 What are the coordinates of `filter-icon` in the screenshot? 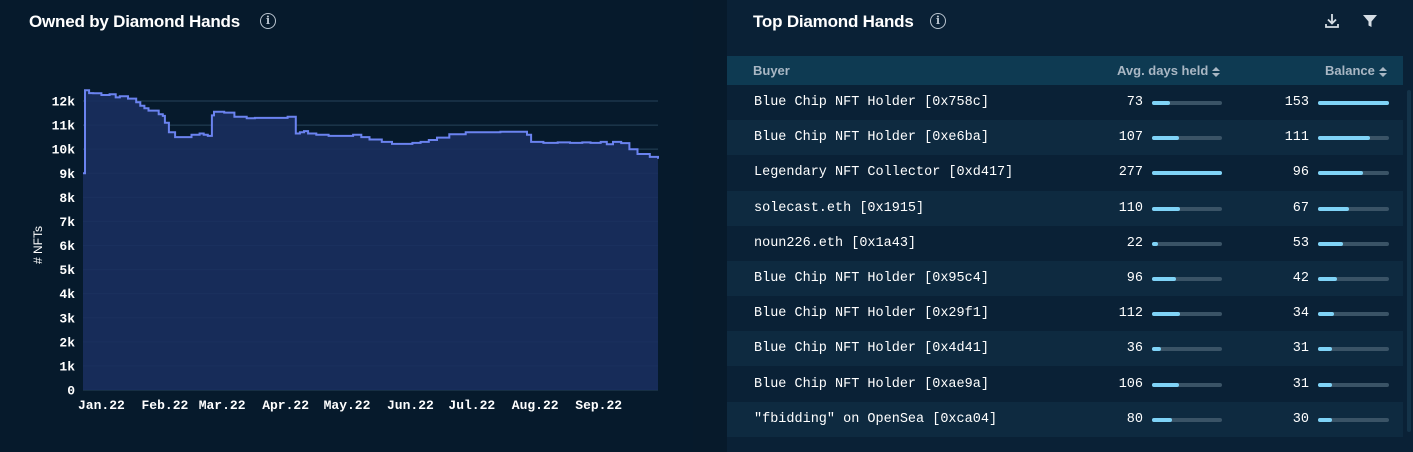 It's located at (1370, 21).